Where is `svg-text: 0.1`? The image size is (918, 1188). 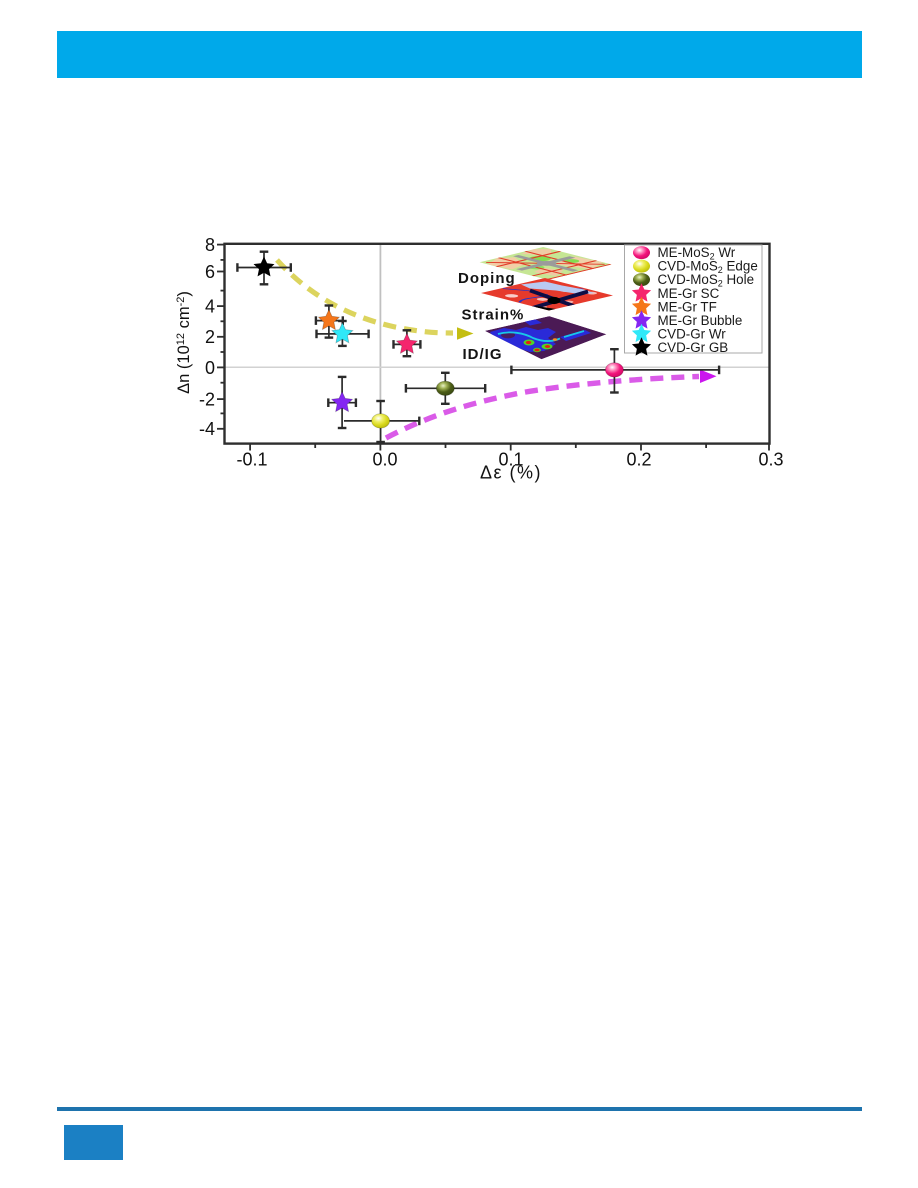
svg-text: 0.1 is located at coordinates (510, 460).